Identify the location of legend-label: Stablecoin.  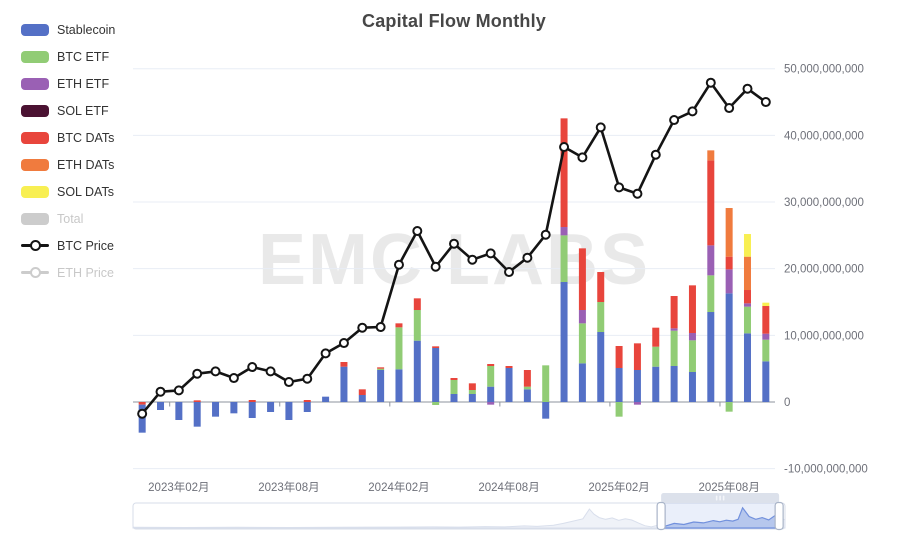
(86, 29).